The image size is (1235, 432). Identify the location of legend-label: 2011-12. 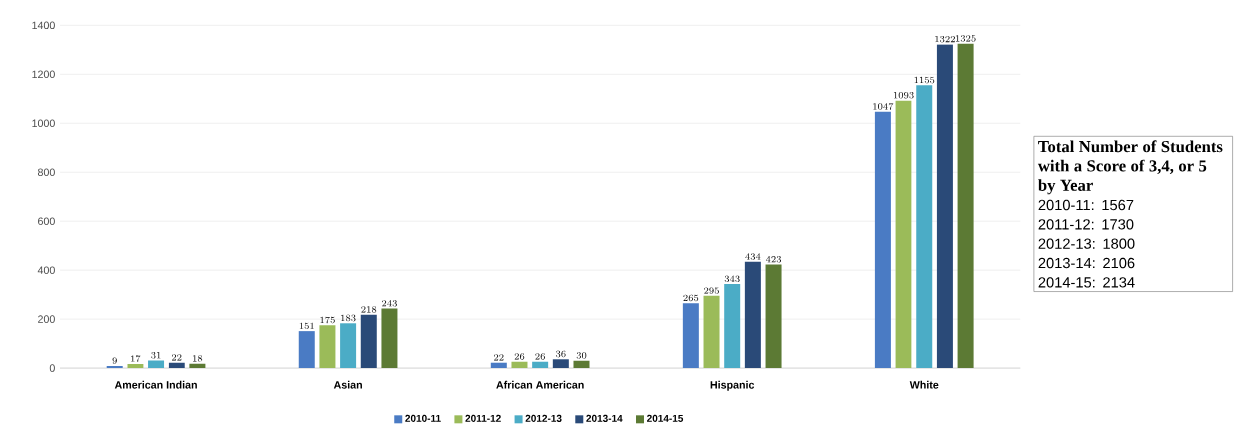
(483, 418).